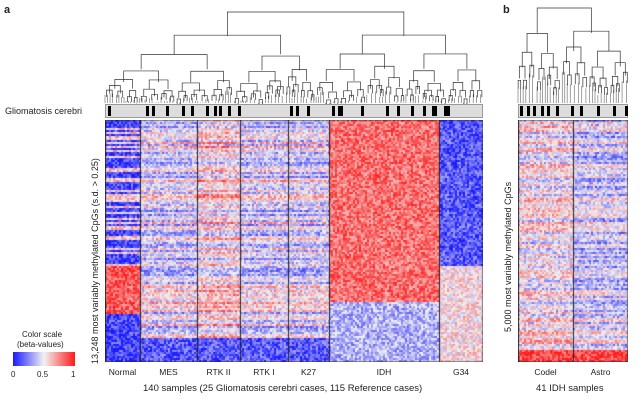 This screenshot has width=640, height=409. Describe the element at coordinates (122, 372) in the screenshot. I see `group-label: Normal` at that location.